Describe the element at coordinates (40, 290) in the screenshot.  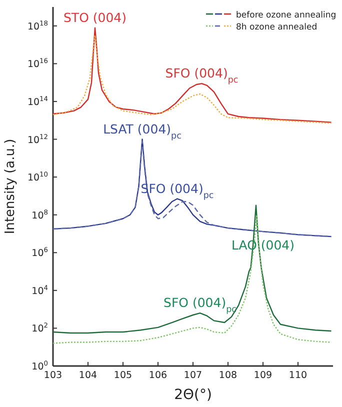
I see `y-tick-label: 10$^{4}$` at that location.